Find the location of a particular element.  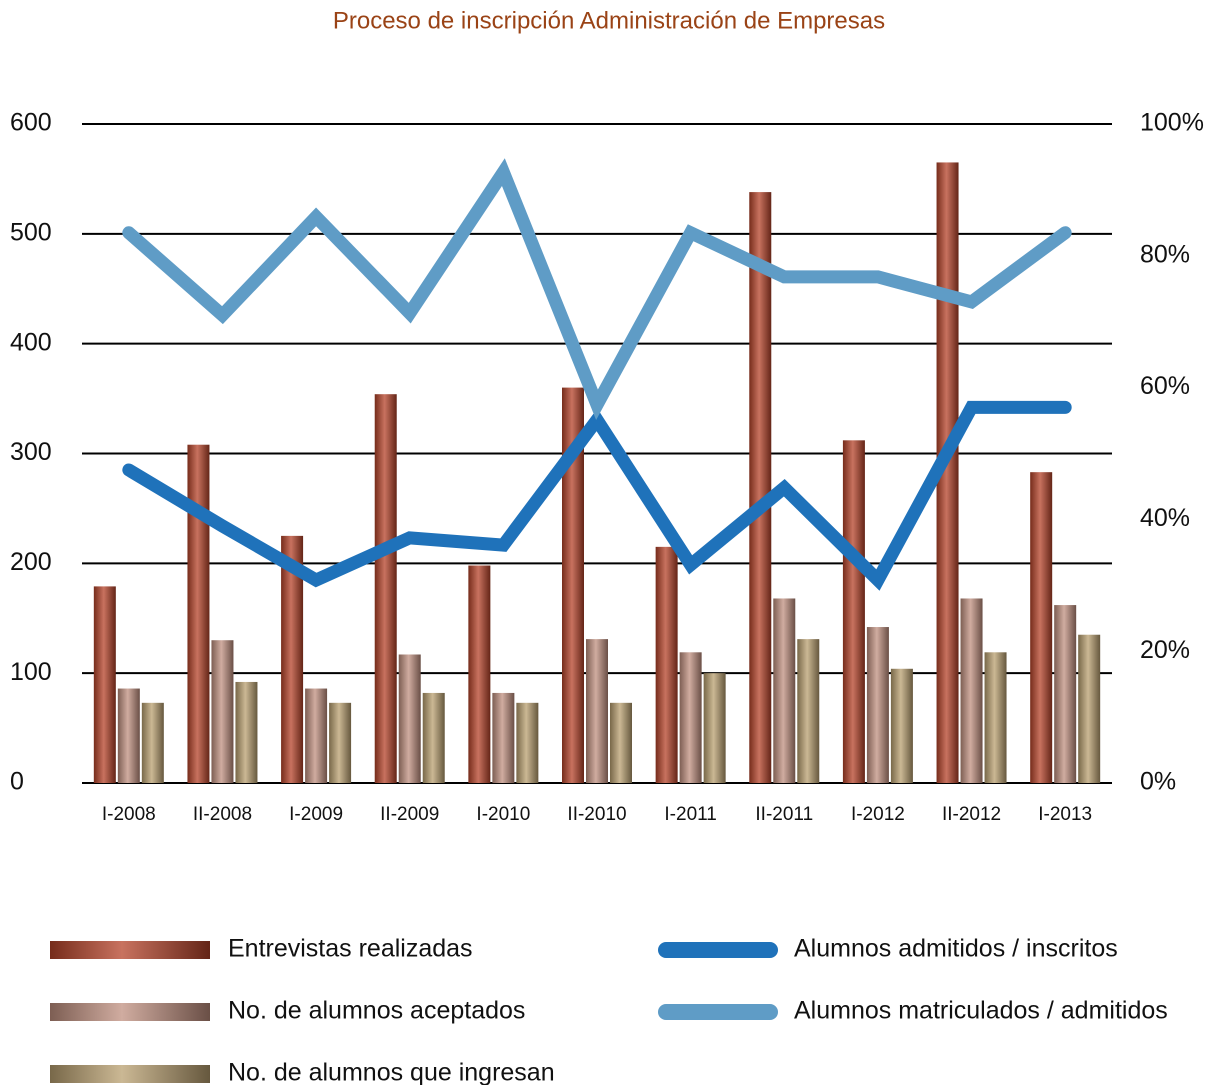

x-tick-label: II-2012 is located at coordinates (971, 814).